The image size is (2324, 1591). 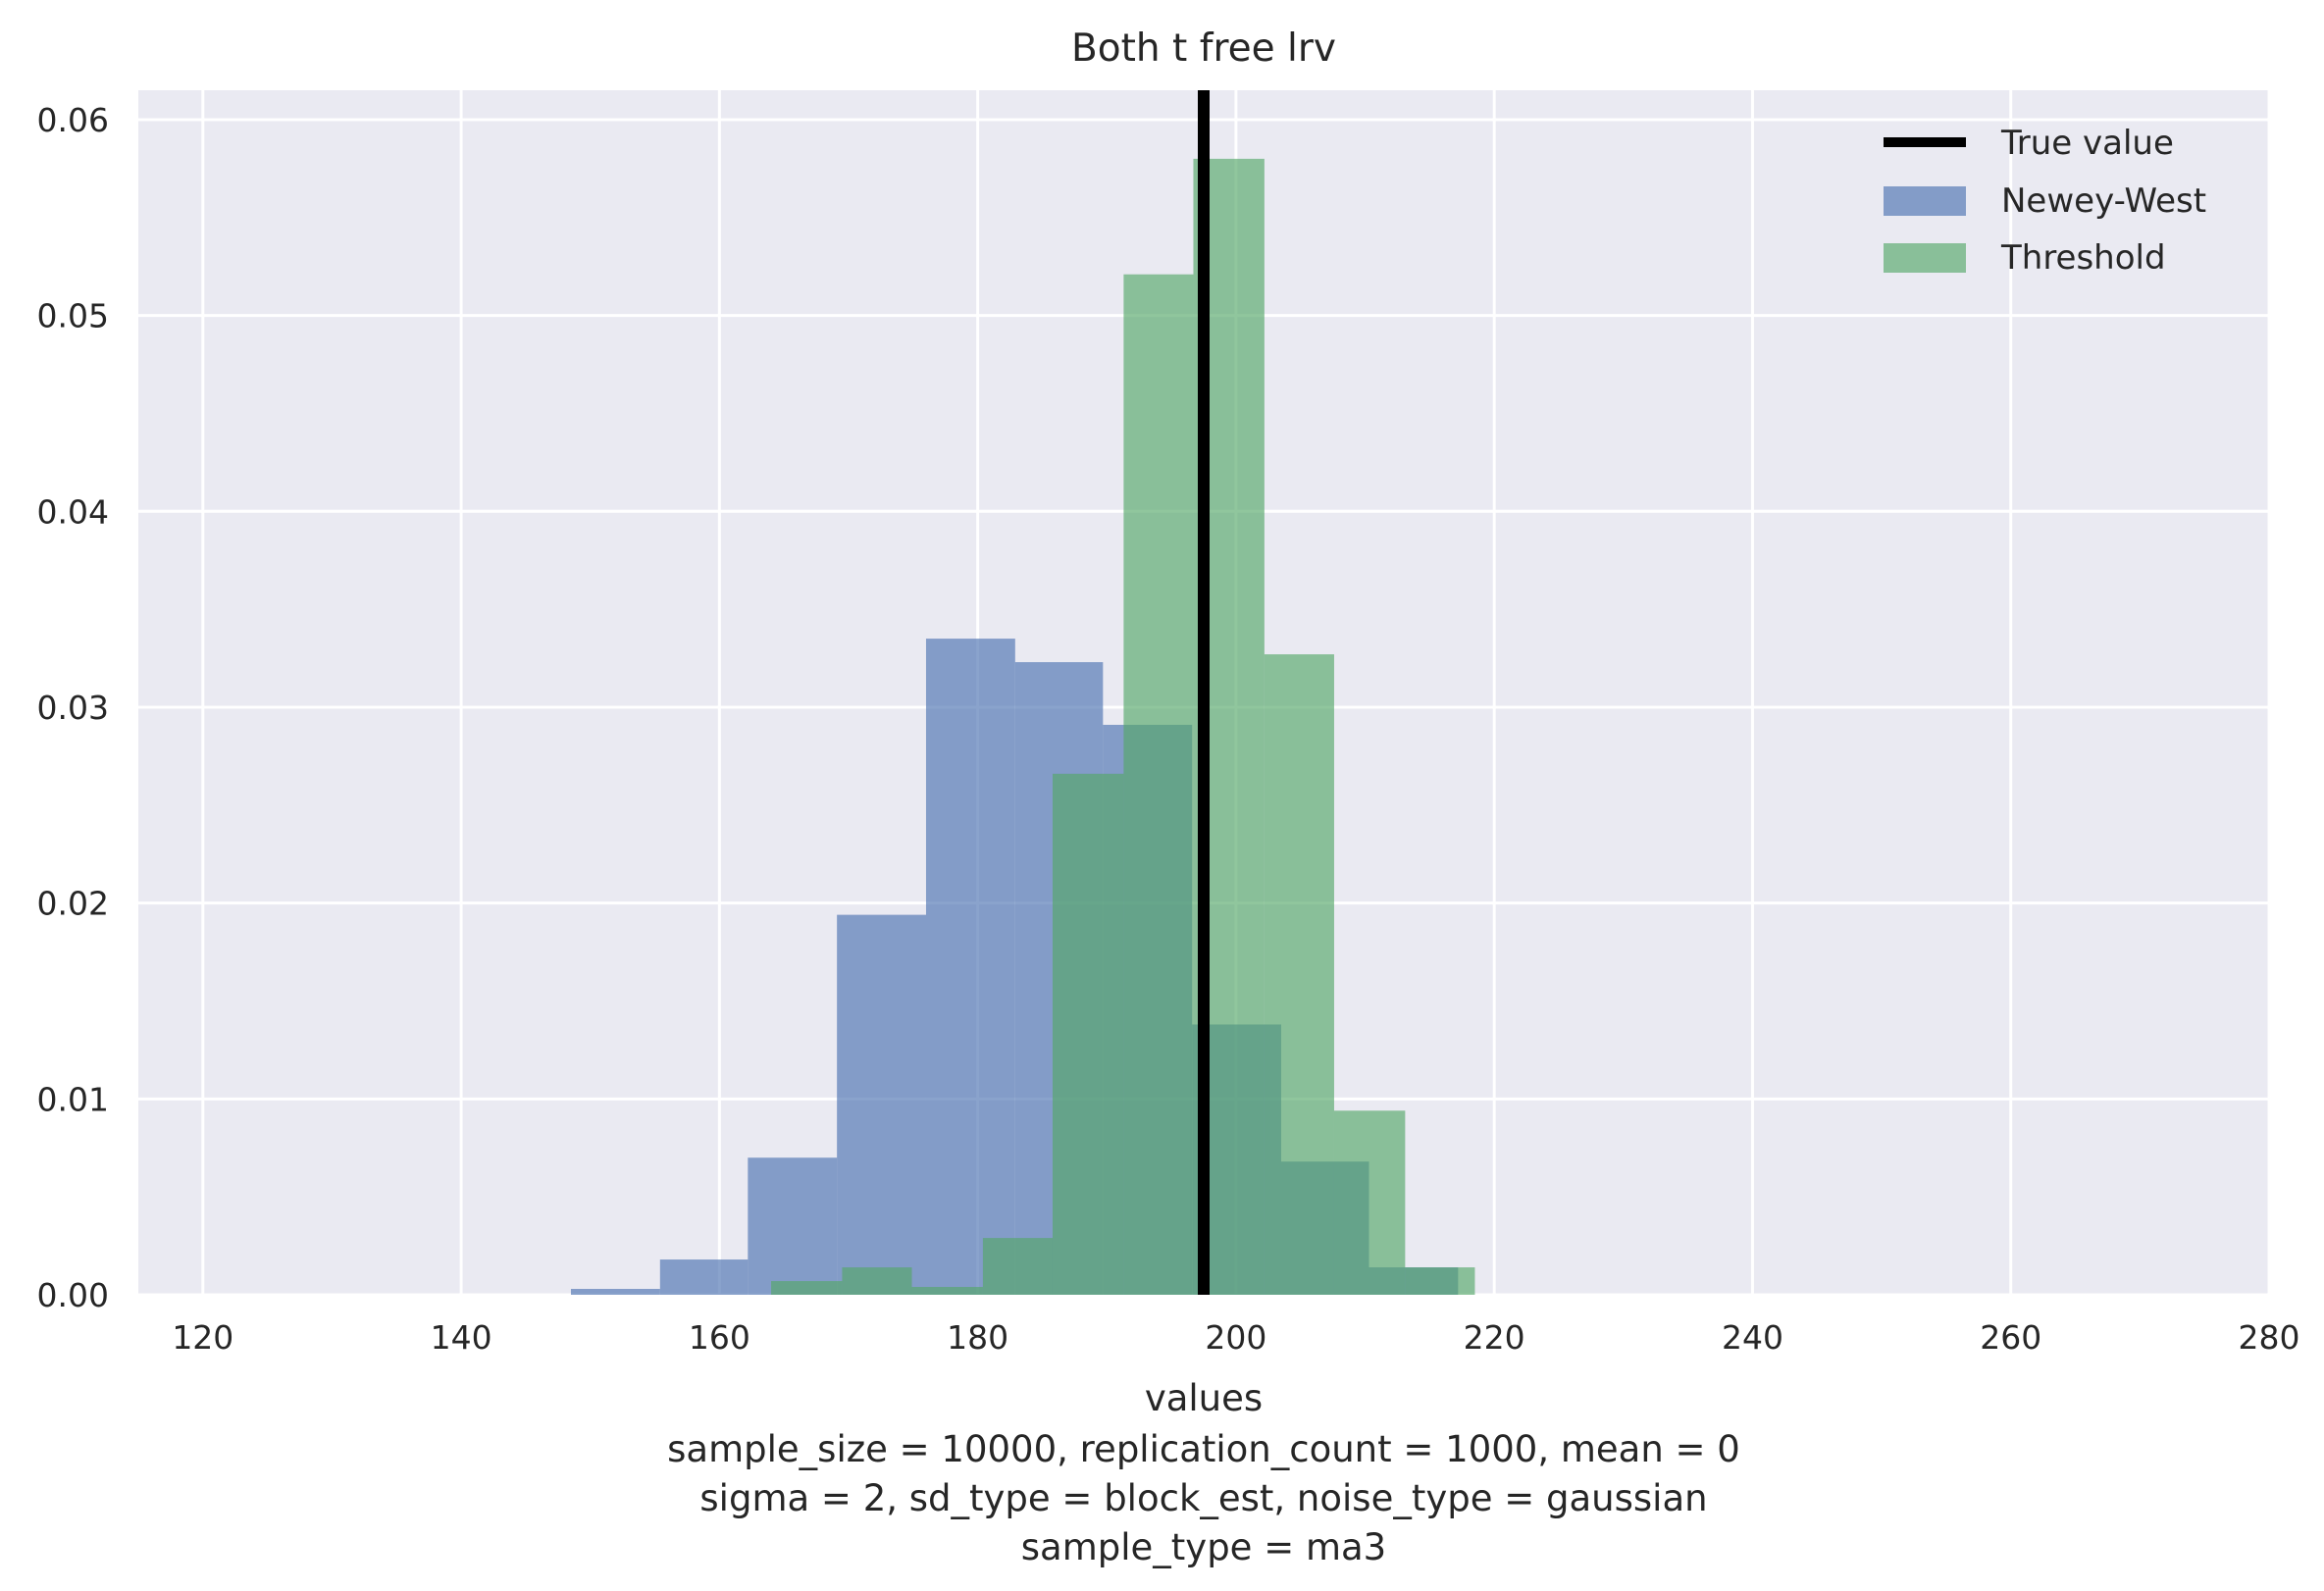 I want to click on x-tick-labels: 120 140 160 180 200 220 240 260 280, so click(x=1235, y=1337).